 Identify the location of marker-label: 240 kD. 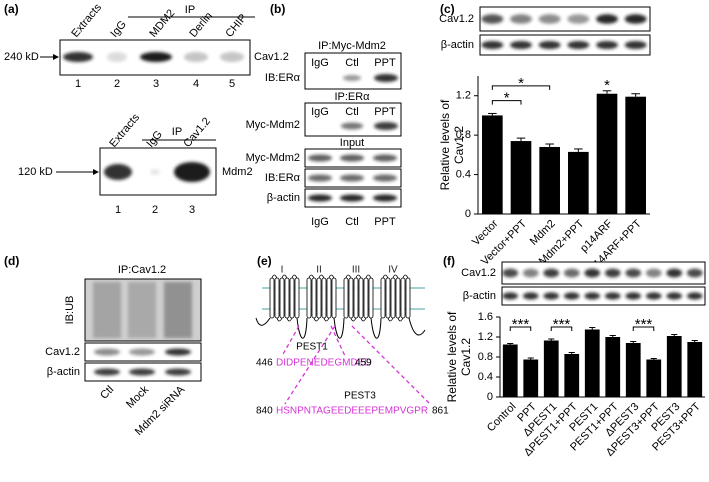
(21, 57).